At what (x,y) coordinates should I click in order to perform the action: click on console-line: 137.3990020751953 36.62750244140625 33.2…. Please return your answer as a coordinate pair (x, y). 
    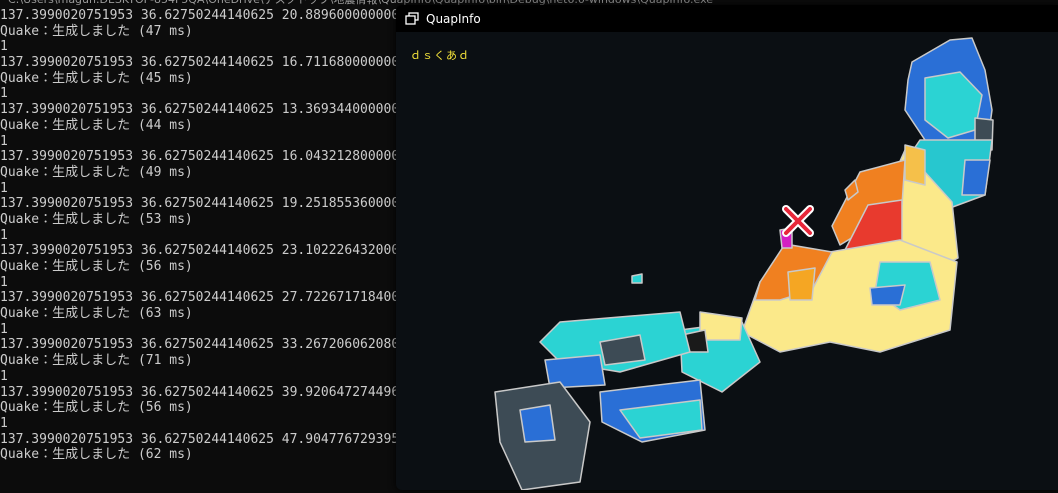
    Looking at the image, I should click on (200, 345).